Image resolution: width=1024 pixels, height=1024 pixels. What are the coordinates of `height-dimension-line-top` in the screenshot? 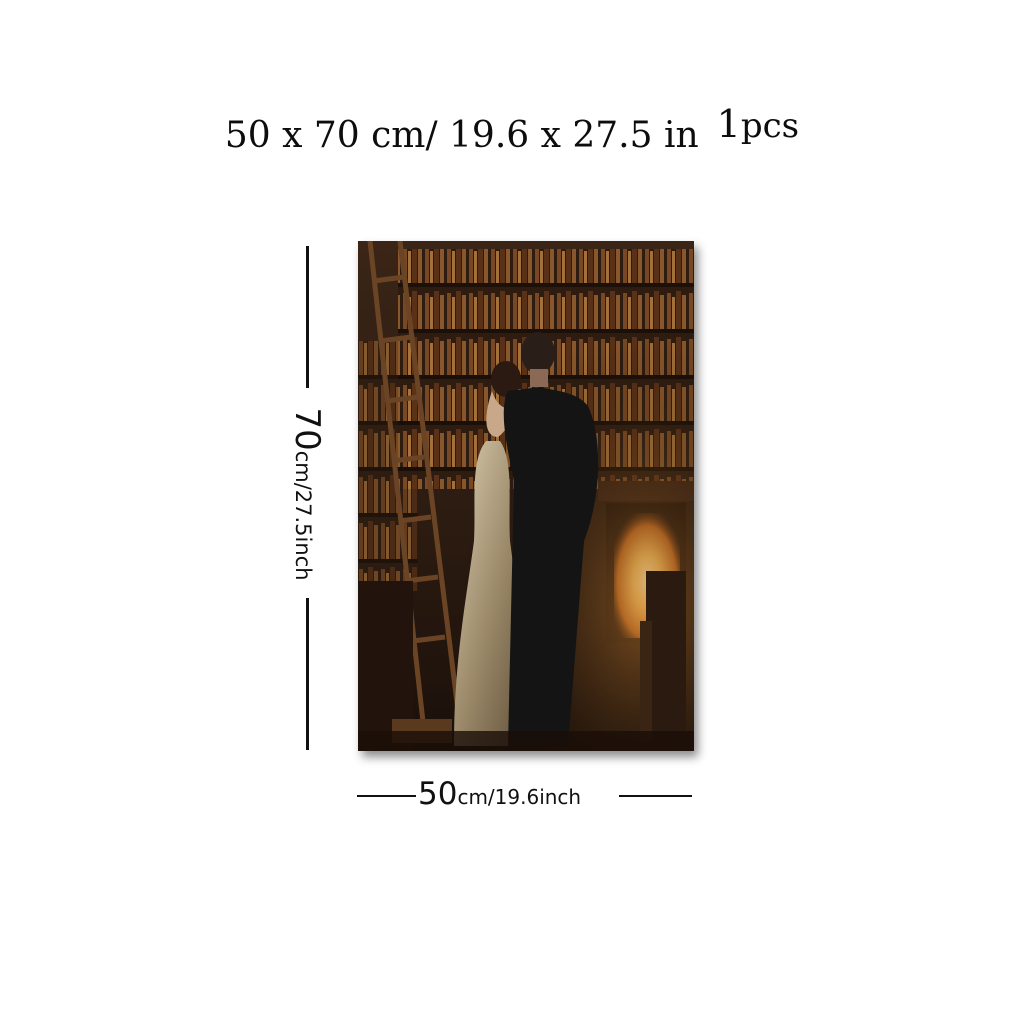 It's located at (307, 317).